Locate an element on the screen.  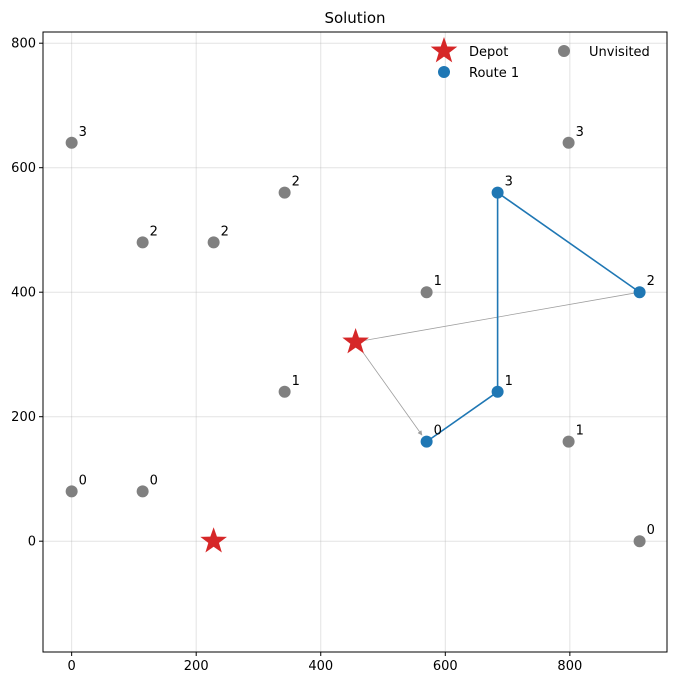
x-tick-label: 400 is located at coordinates (320, 666).